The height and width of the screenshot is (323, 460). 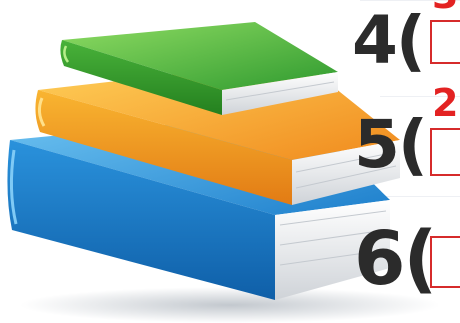 What do you see at coordinates (445, 103) in the screenshot?
I see `red-mark-2: 2` at bounding box center [445, 103].